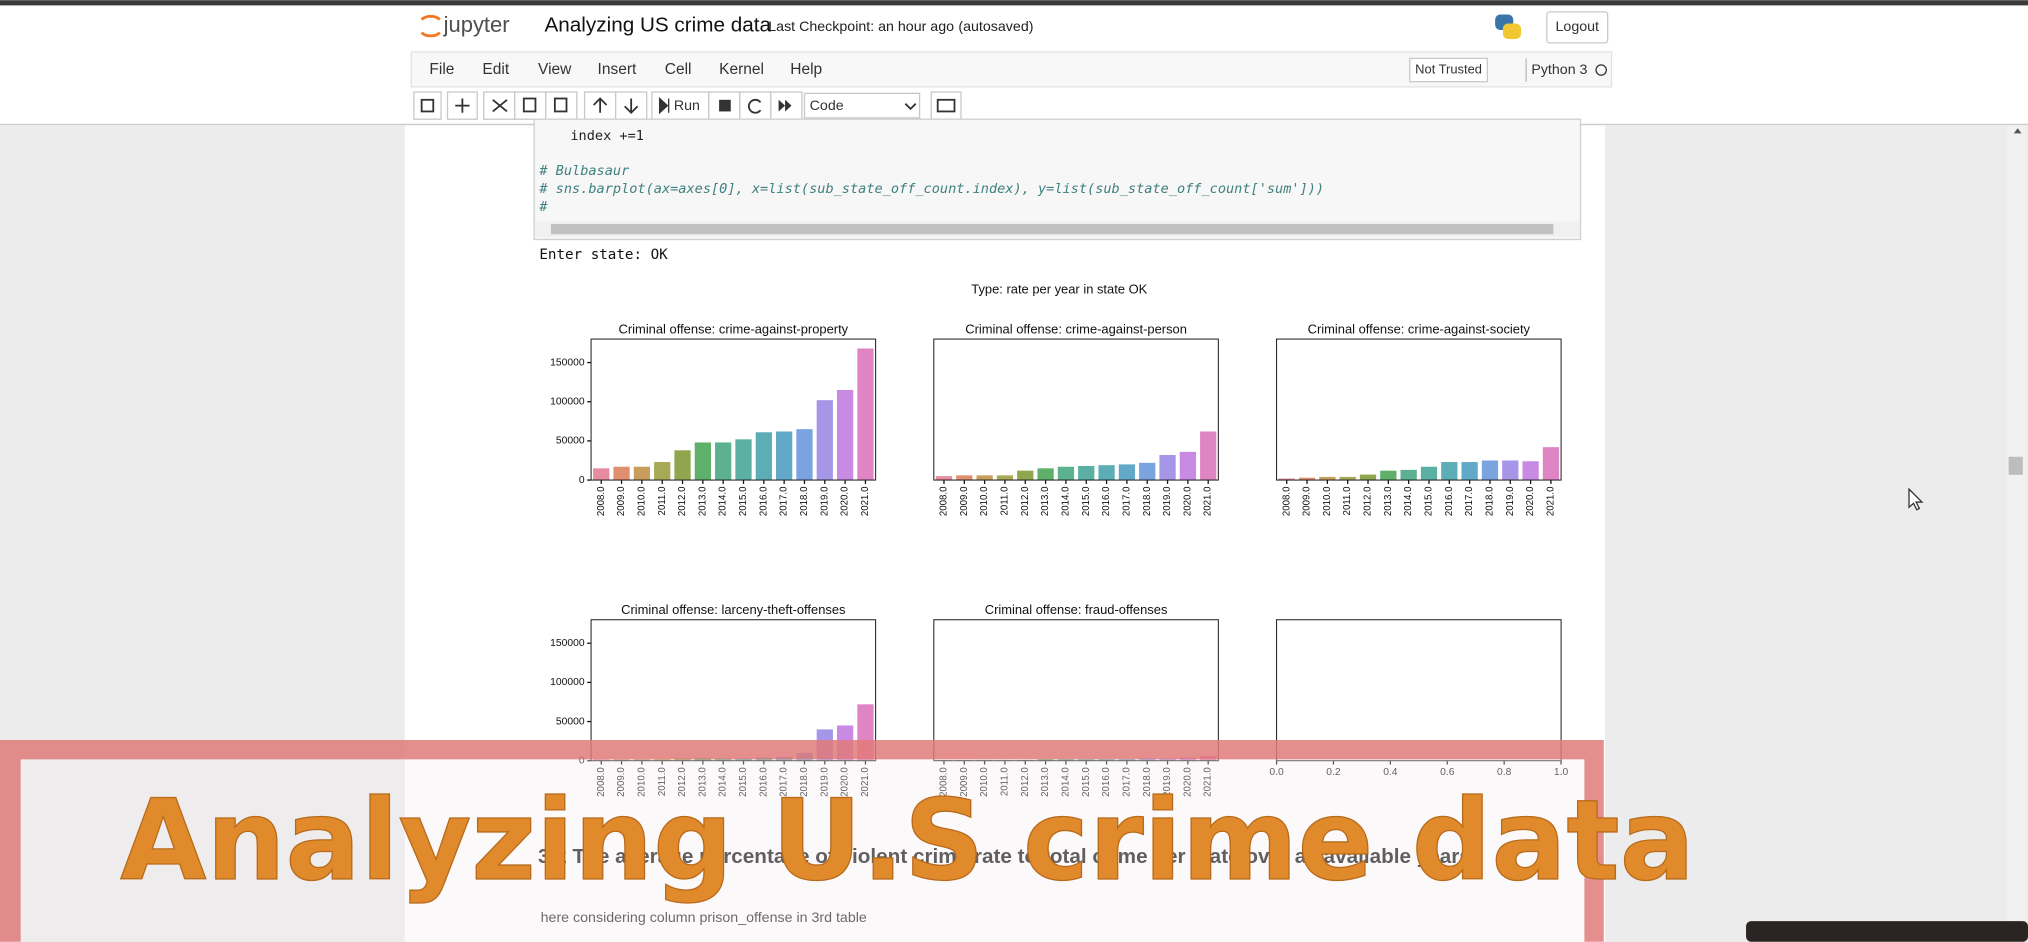 The width and height of the screenshot is (2028, 942). What do you see at coordinates (1408, 501) in the screenshot?
I see `x-tick-label: 2014.0` at bounding box center [1408, 501].